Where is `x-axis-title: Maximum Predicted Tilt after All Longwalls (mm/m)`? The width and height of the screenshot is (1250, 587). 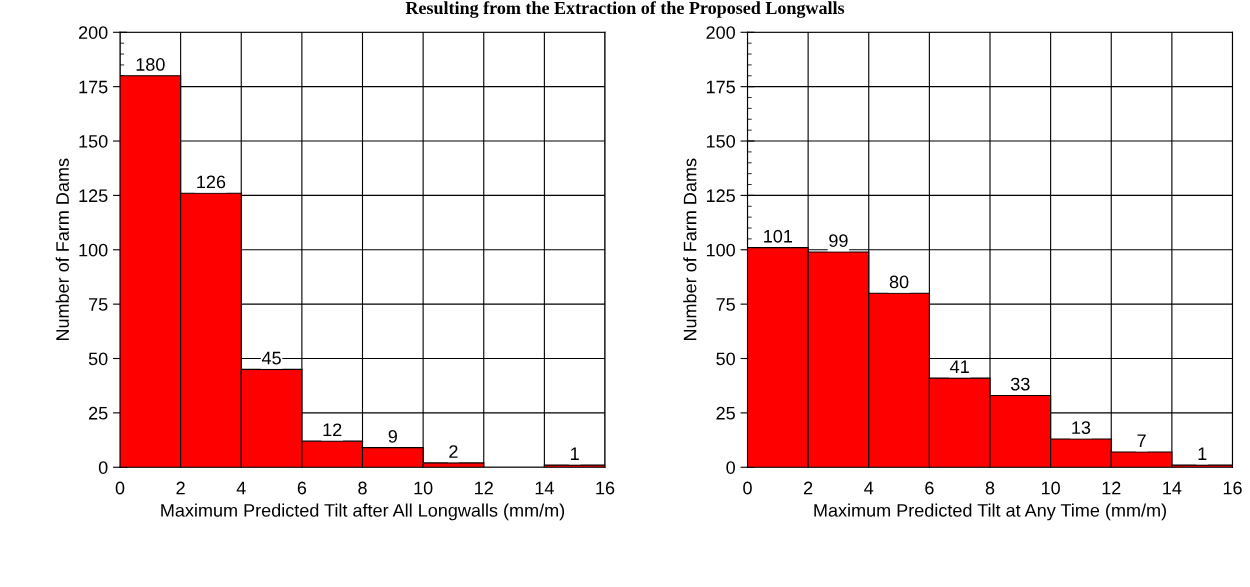
x-axis-title: Maximum Predicted Tilt after All Longwalls (mm/m) is located at coordinates (363, 512).